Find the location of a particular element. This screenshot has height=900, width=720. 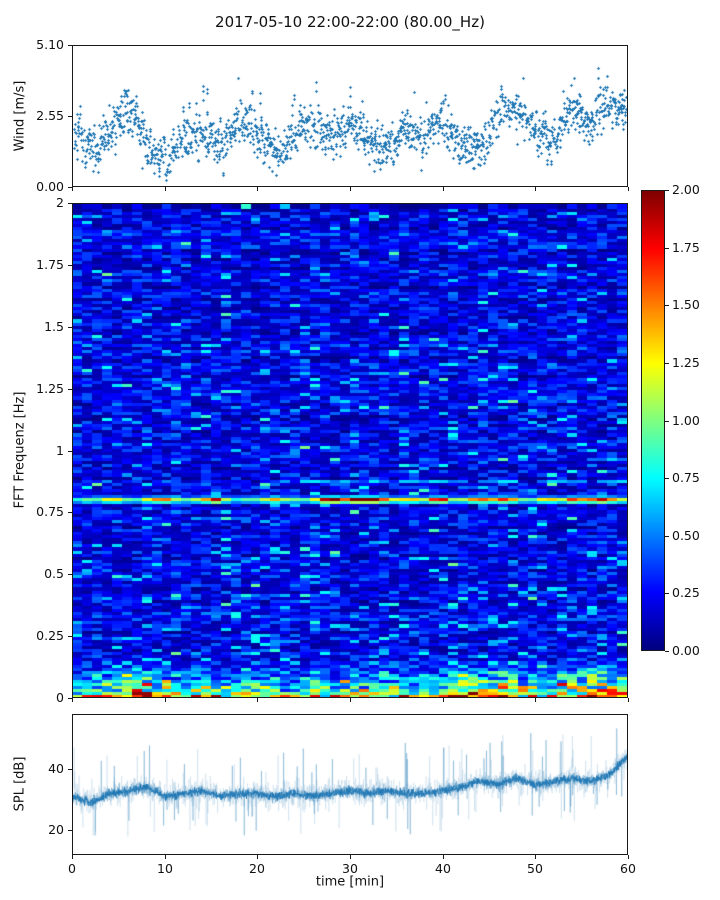

time-xtick-label: 60 is located at coordinates (628, 868).